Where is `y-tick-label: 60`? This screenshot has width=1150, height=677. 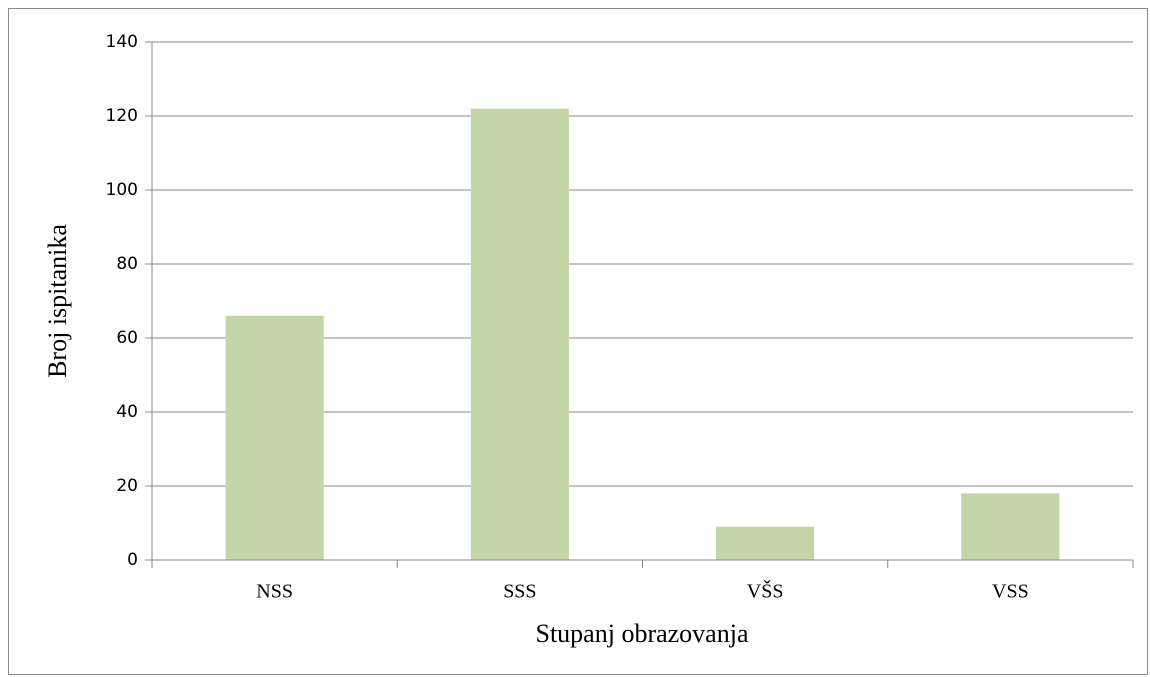
y-tick-label: 60 is located at coordinates (127, 338).